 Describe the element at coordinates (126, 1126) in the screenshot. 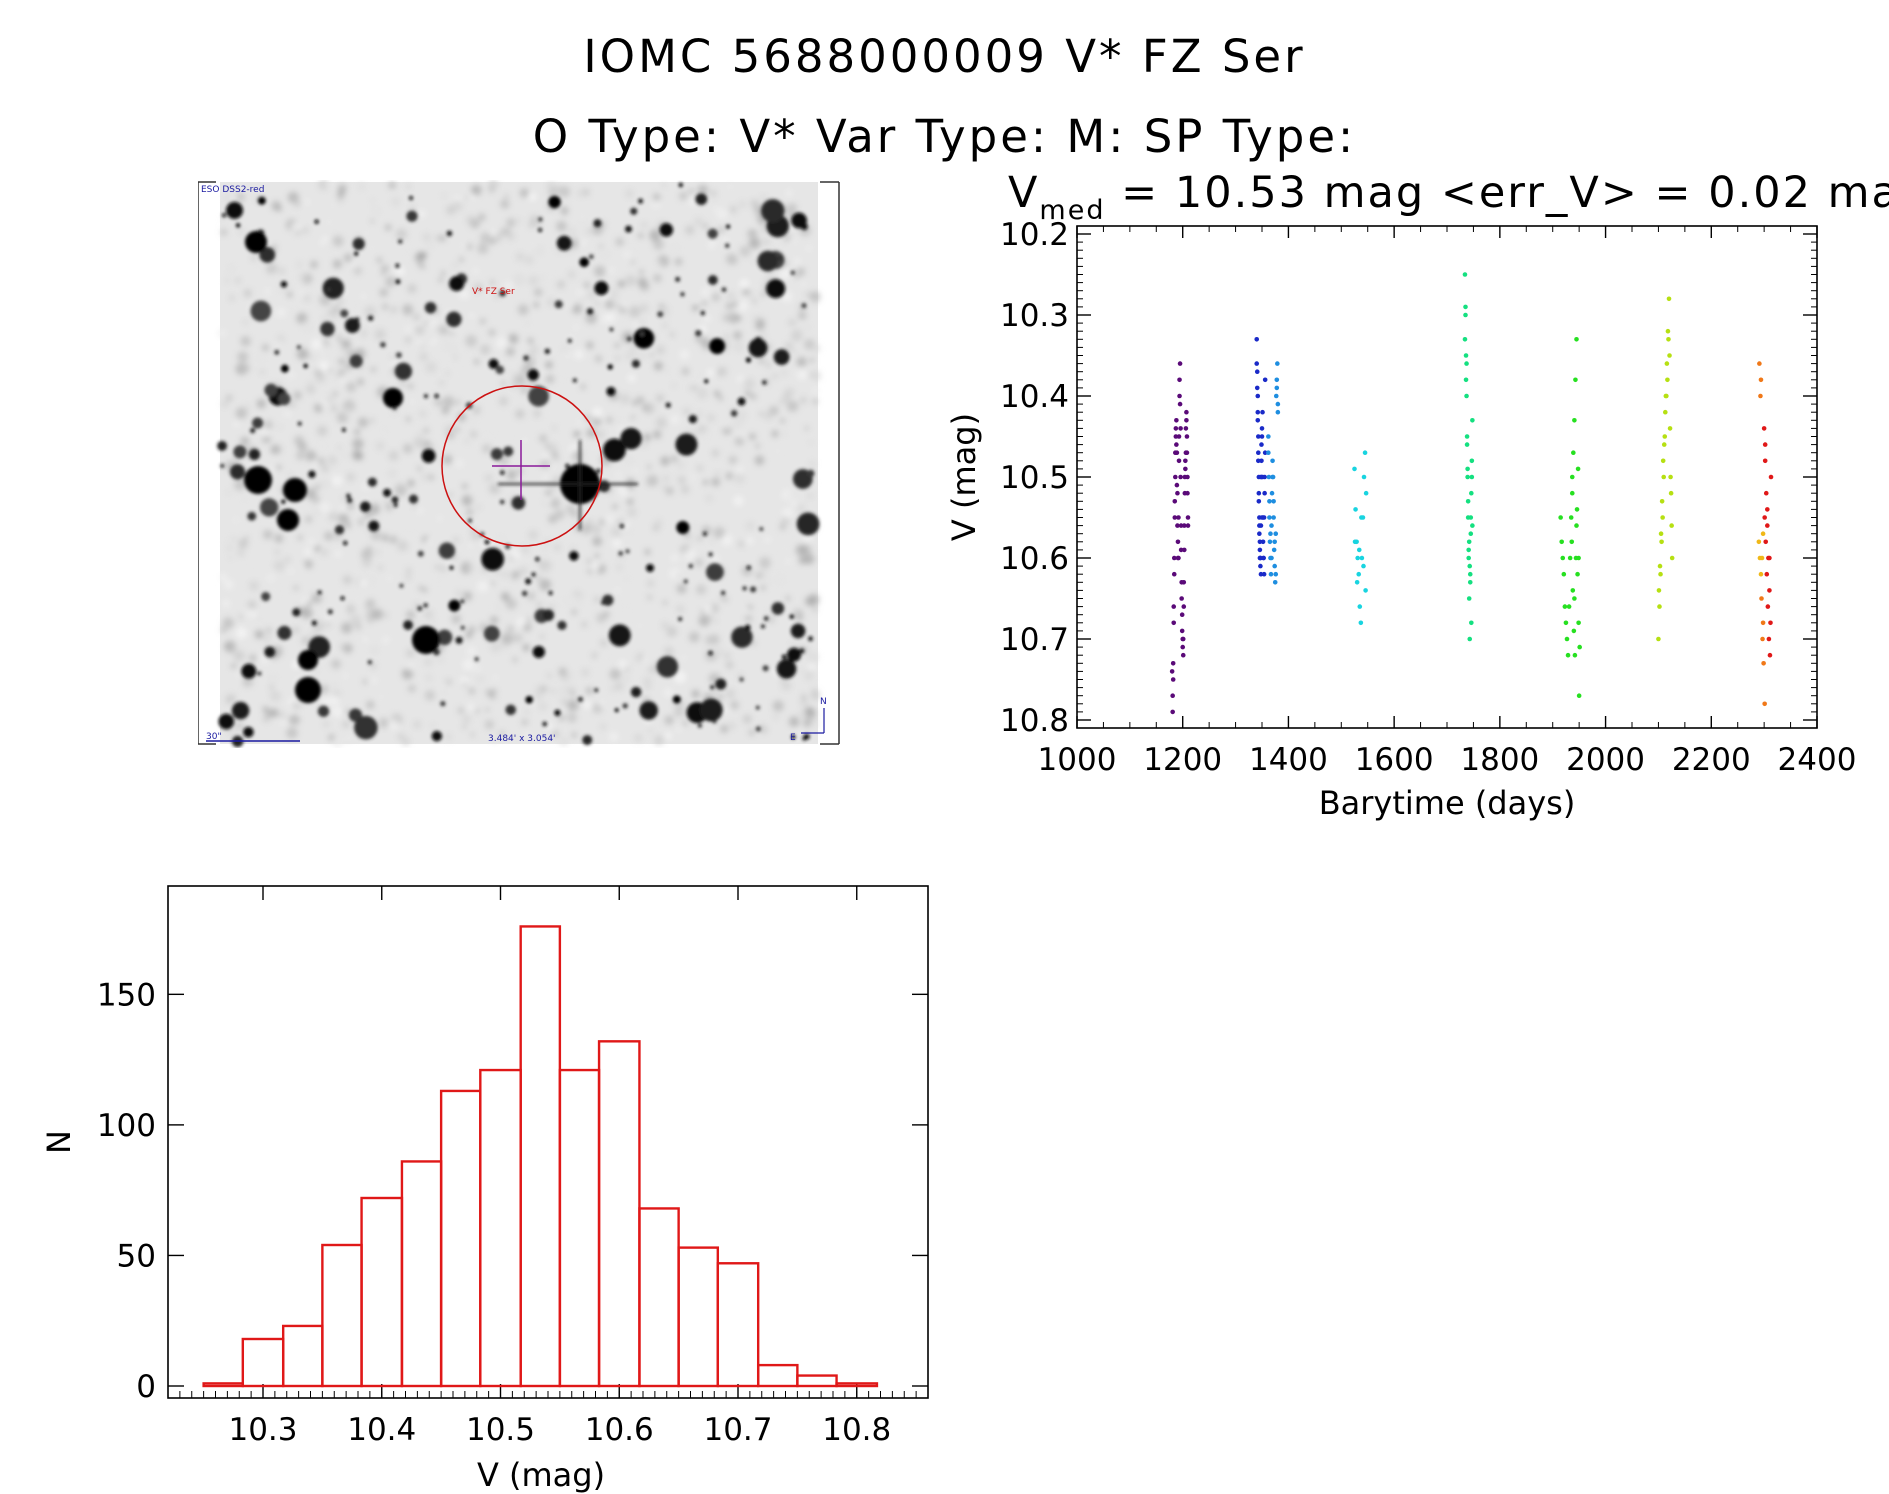

I see `histogram-y-tick-label: 100` at that location.